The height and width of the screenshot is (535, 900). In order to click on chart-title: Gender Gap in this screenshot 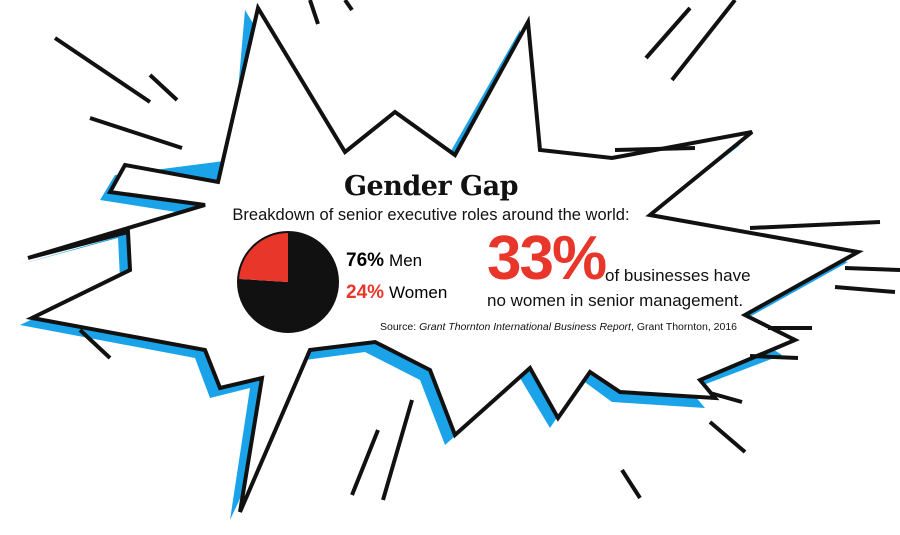, I will do `click(431, 186)`.